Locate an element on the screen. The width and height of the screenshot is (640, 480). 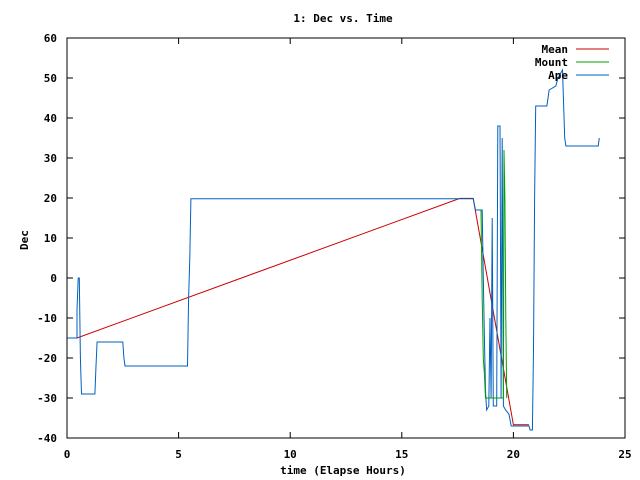
y-tick-label: -10 is located at coordinates (47, 318).